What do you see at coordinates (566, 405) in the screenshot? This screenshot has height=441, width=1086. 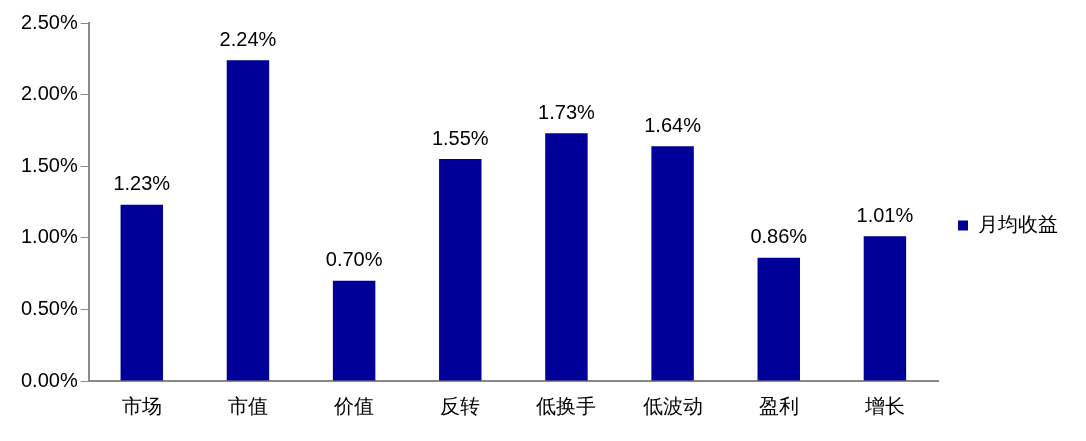 I see `x-tick-label: 低换手` at bounding box center [566, 405].